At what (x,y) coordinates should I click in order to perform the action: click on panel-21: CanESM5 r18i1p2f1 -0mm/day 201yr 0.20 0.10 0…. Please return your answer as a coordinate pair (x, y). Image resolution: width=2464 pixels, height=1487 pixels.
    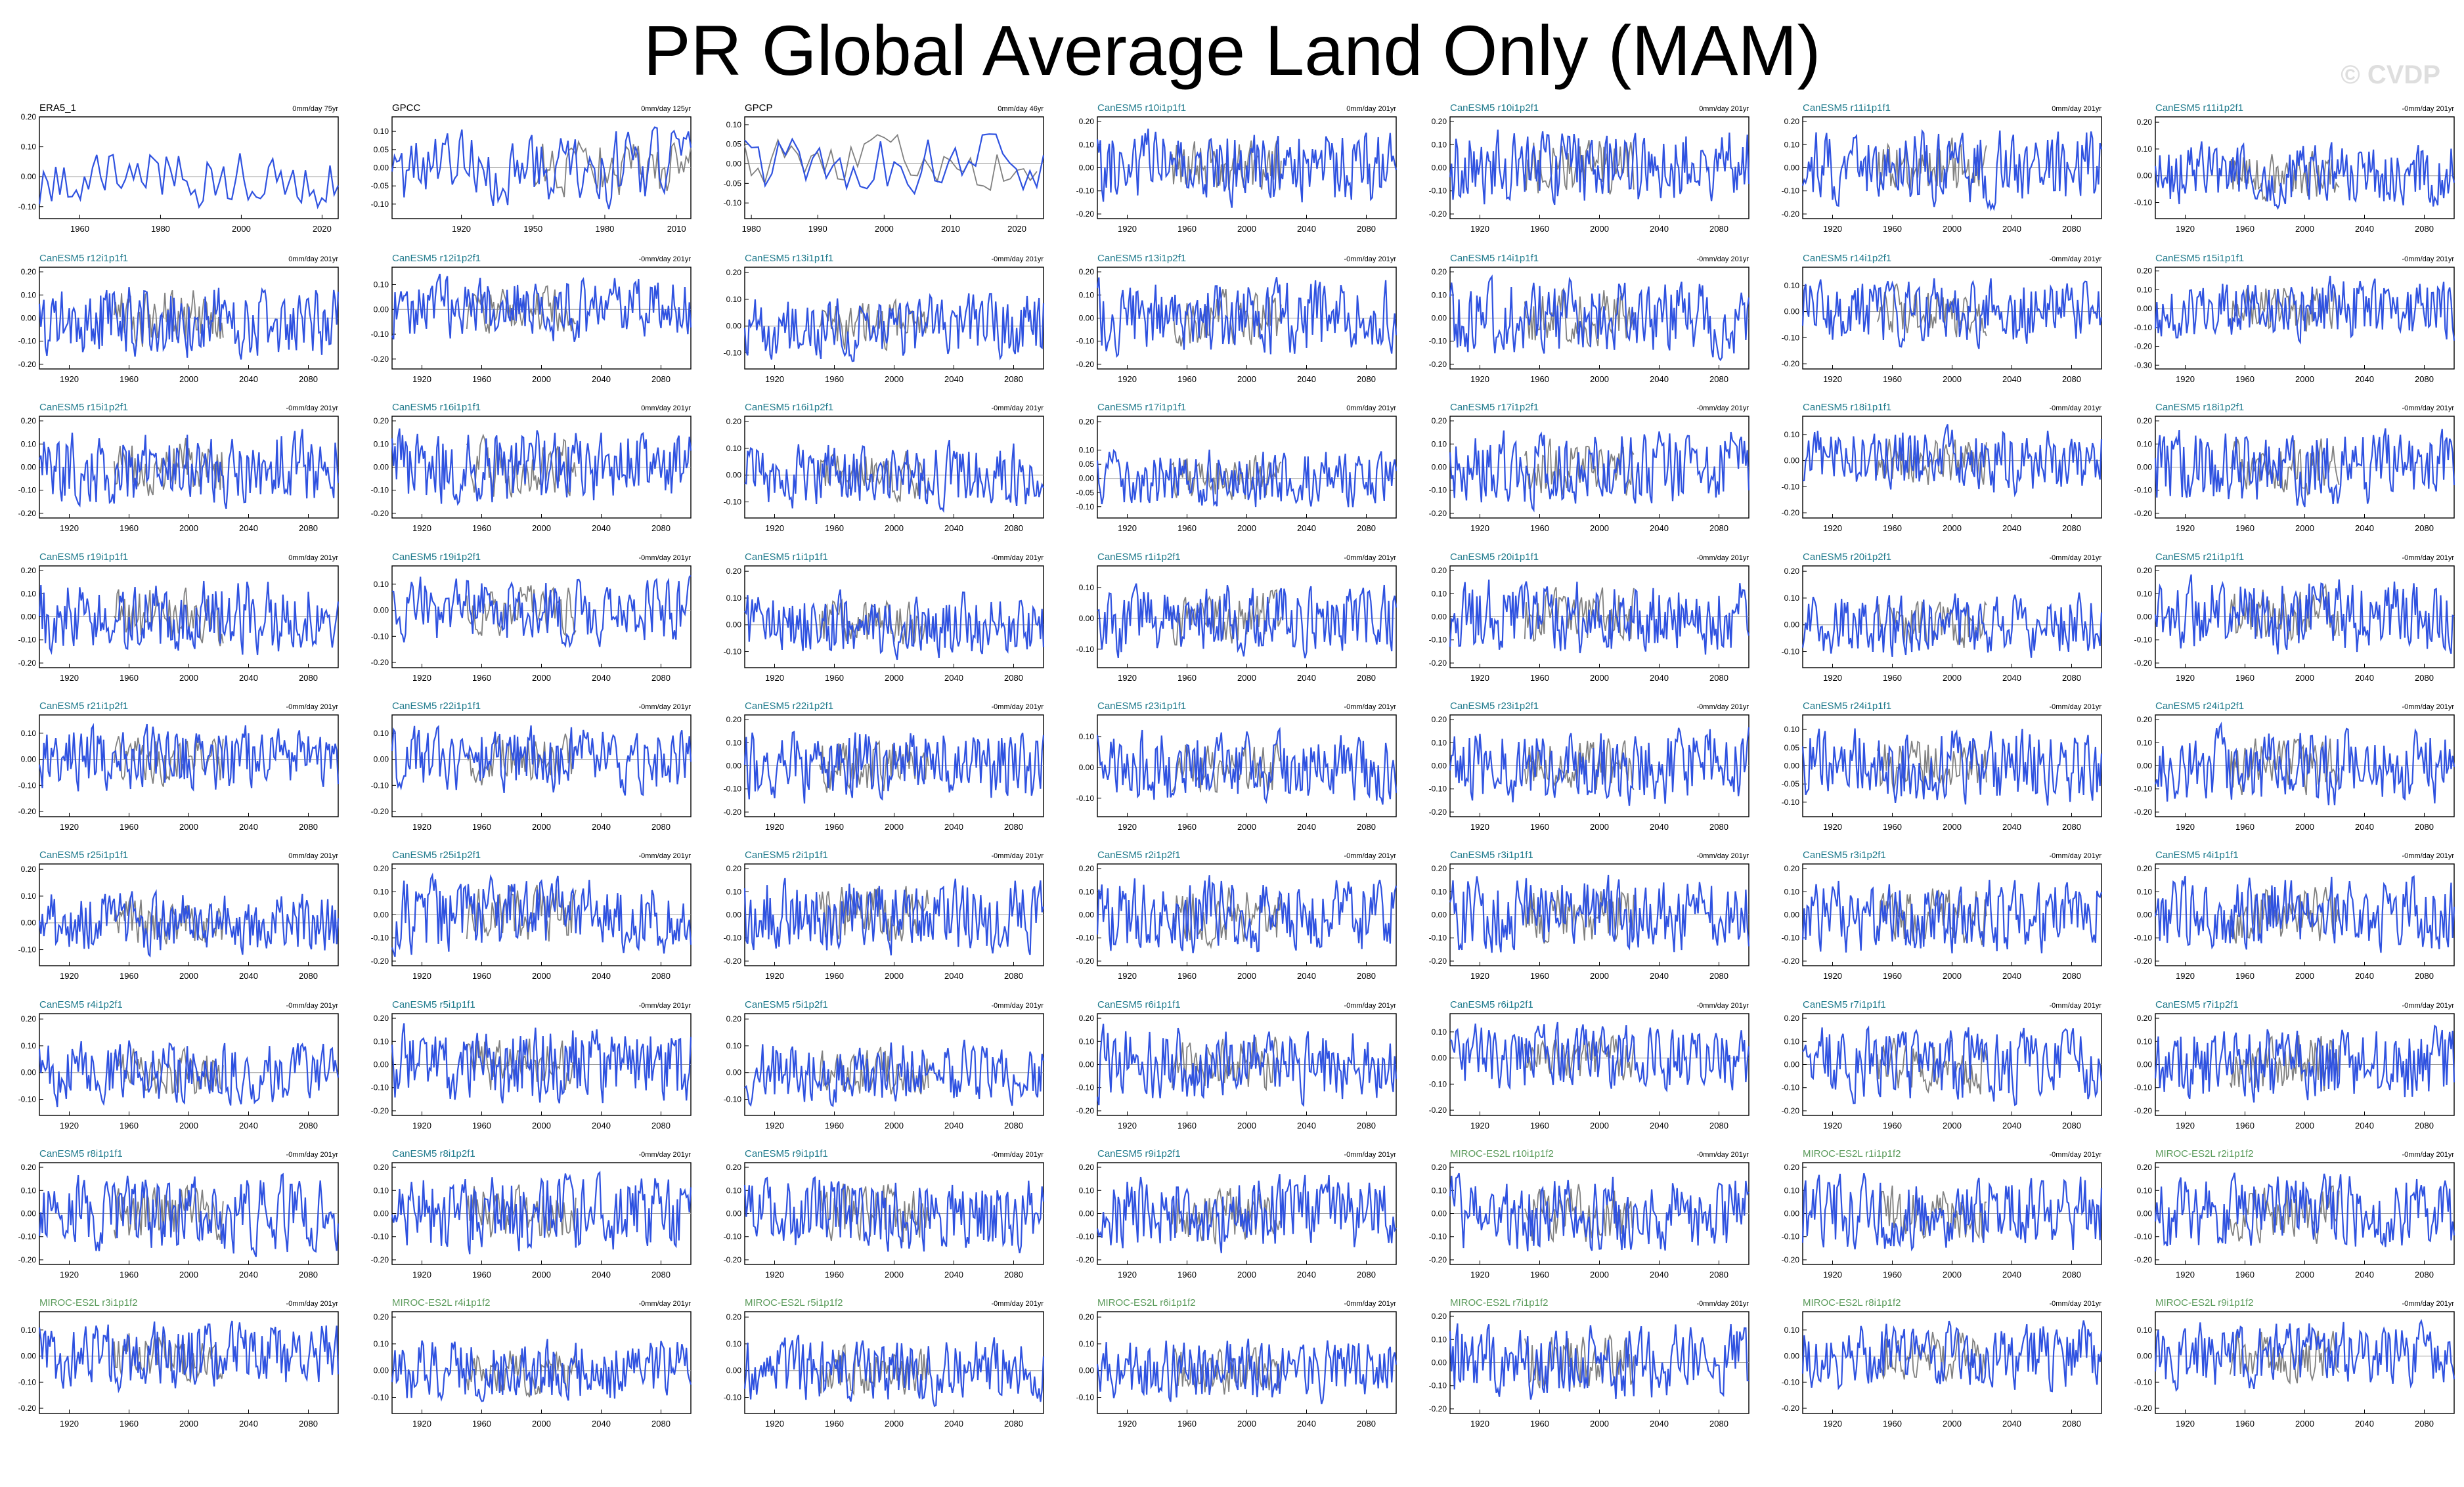
    Looking at the image, I should click on (2294, 467).